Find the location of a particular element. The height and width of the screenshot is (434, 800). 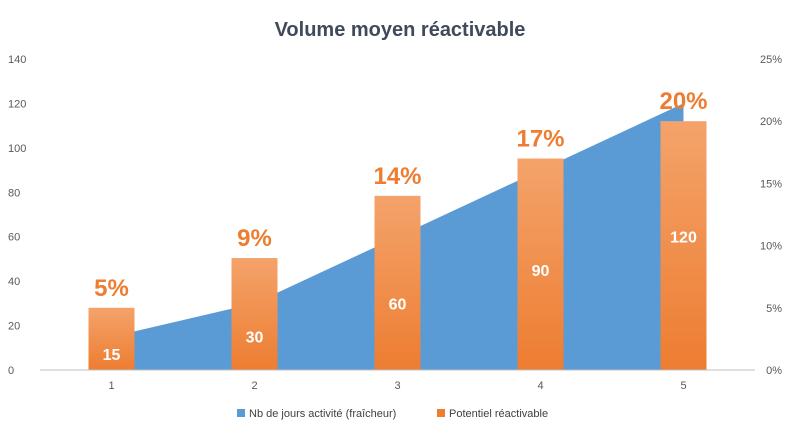

left-axis-tick: 40 is located at coordinates (14, 282).